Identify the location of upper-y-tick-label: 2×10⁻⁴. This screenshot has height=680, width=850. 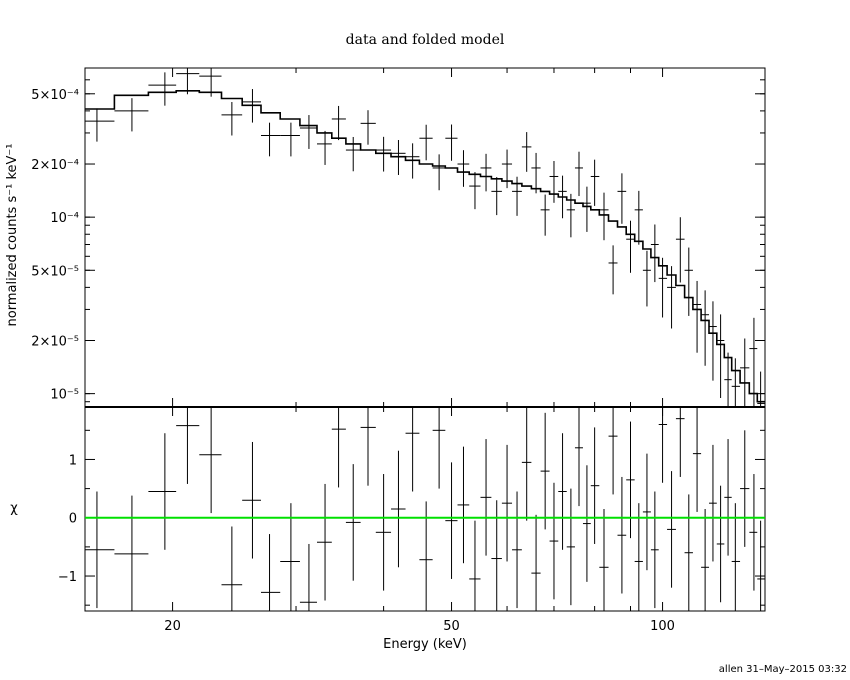
(55, 165).